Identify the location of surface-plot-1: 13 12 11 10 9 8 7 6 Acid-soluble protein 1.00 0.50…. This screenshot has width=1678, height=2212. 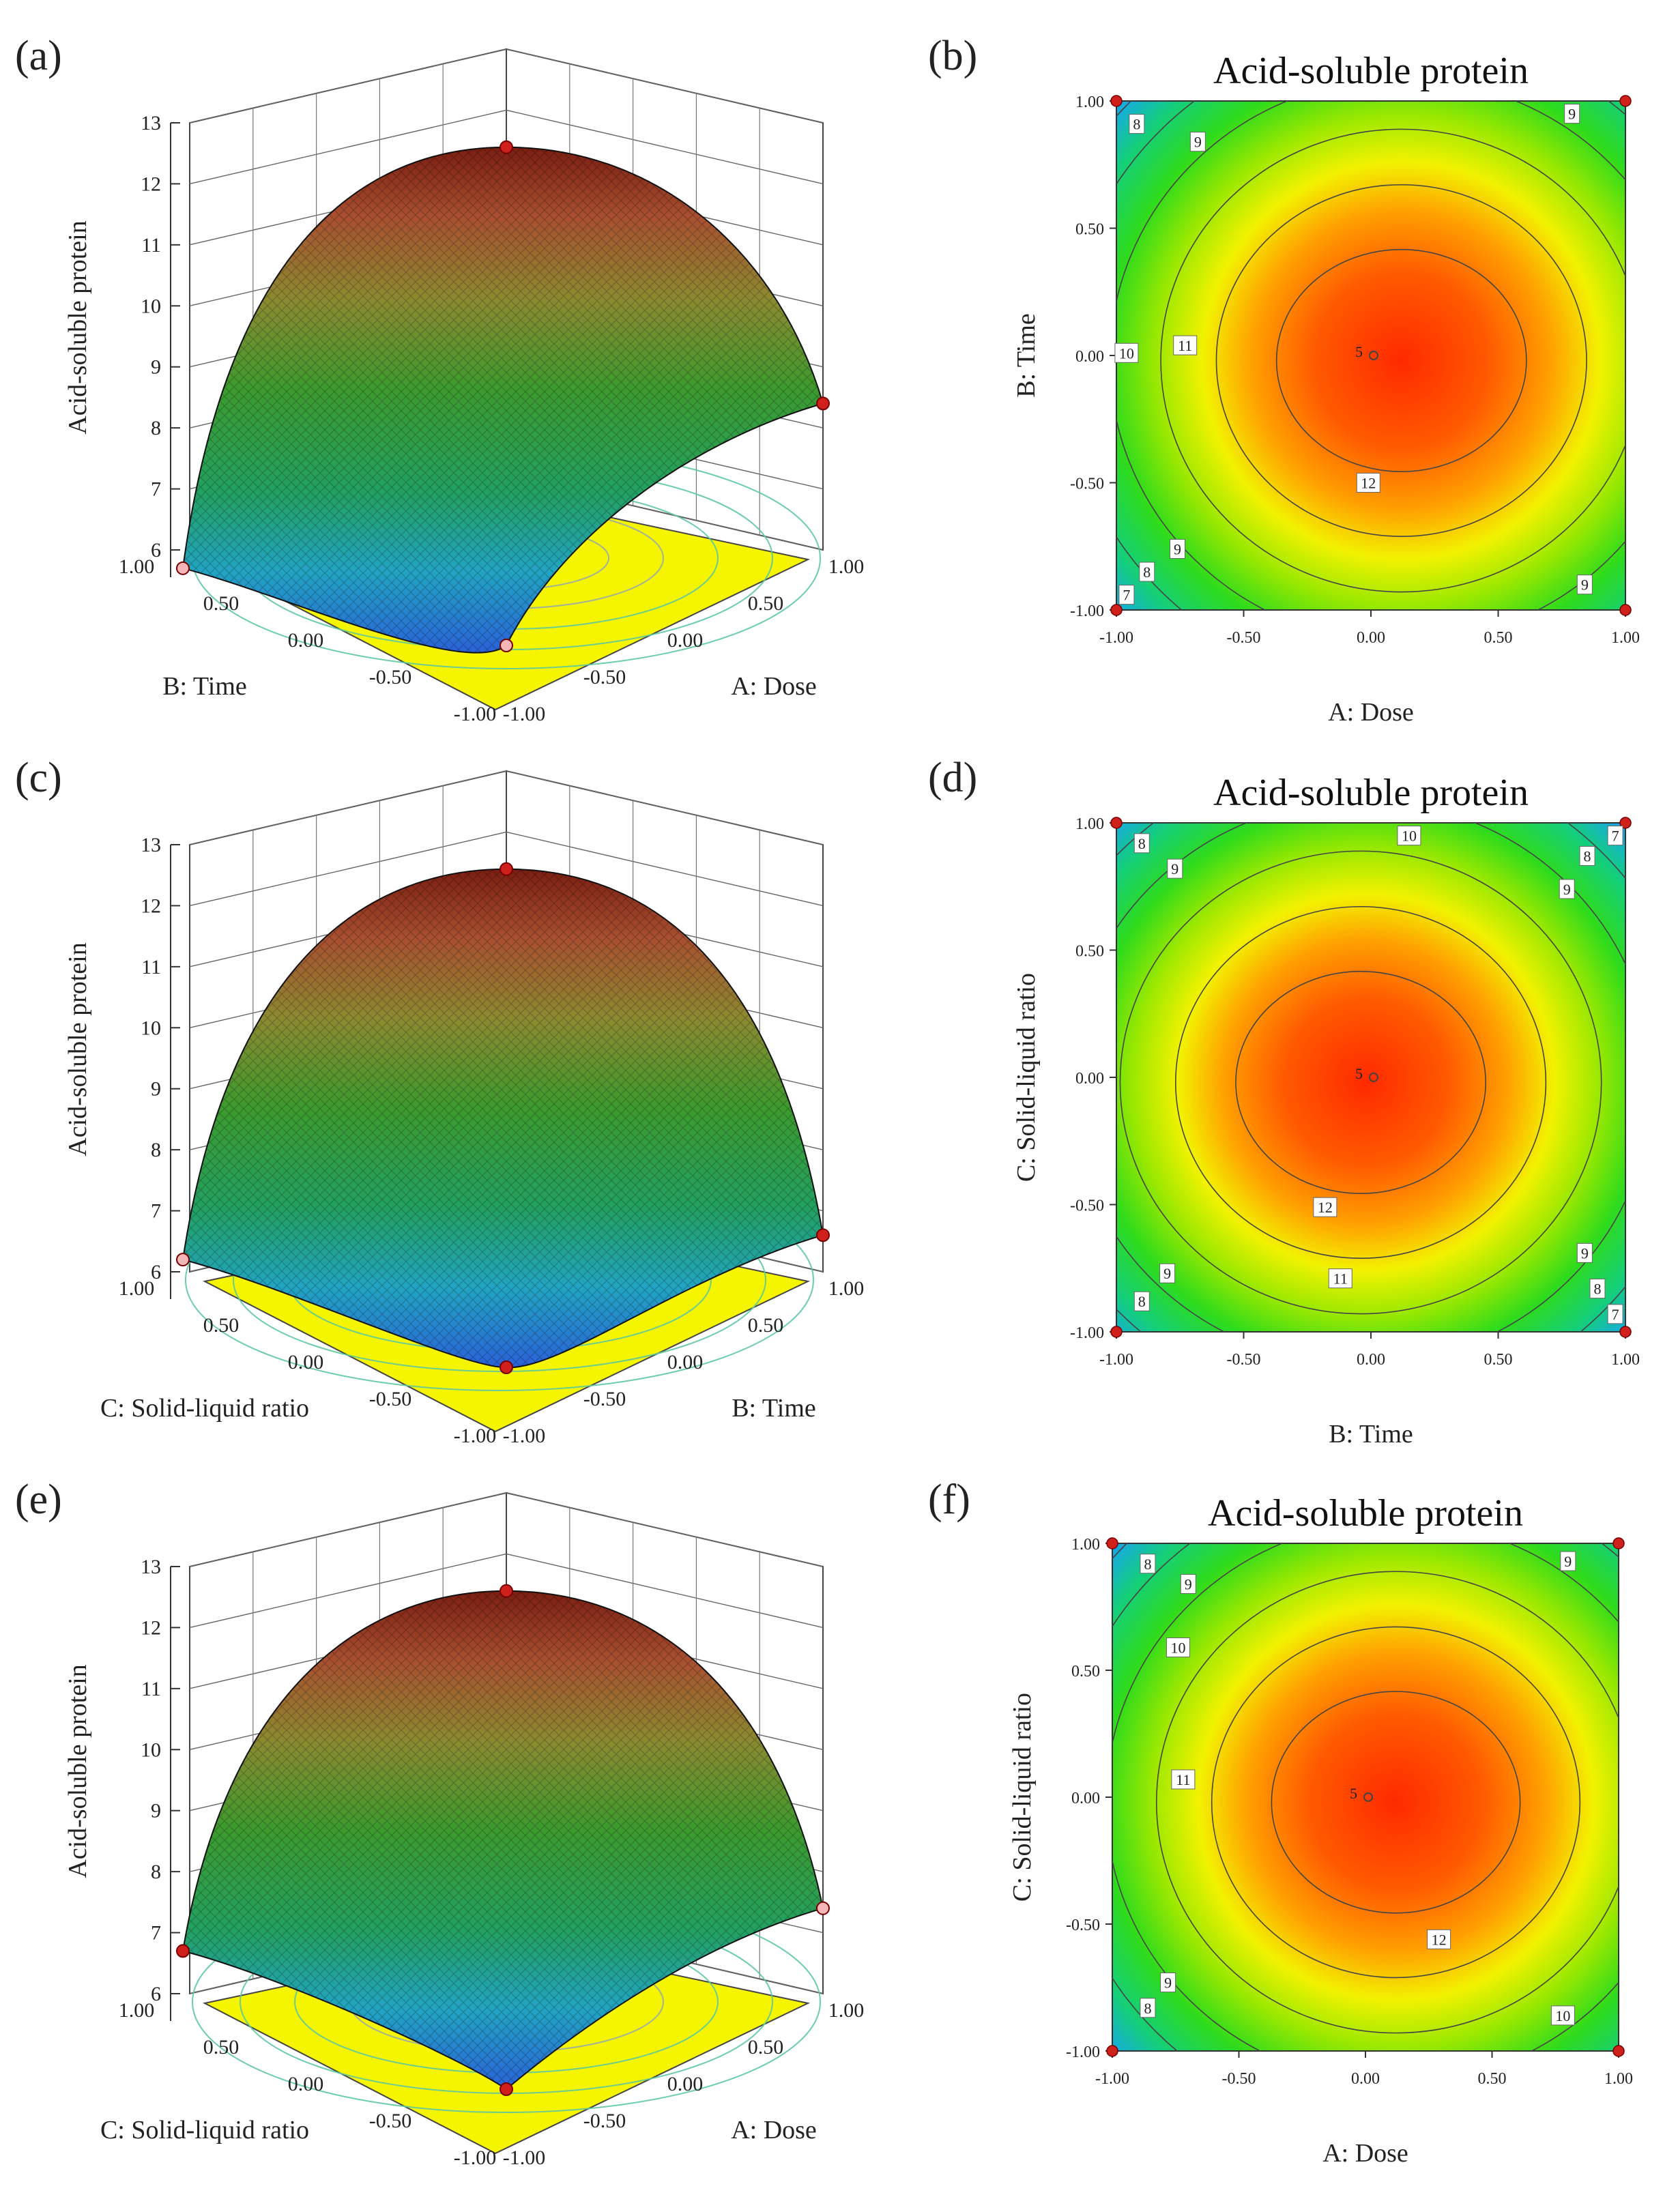
(463, 1108).